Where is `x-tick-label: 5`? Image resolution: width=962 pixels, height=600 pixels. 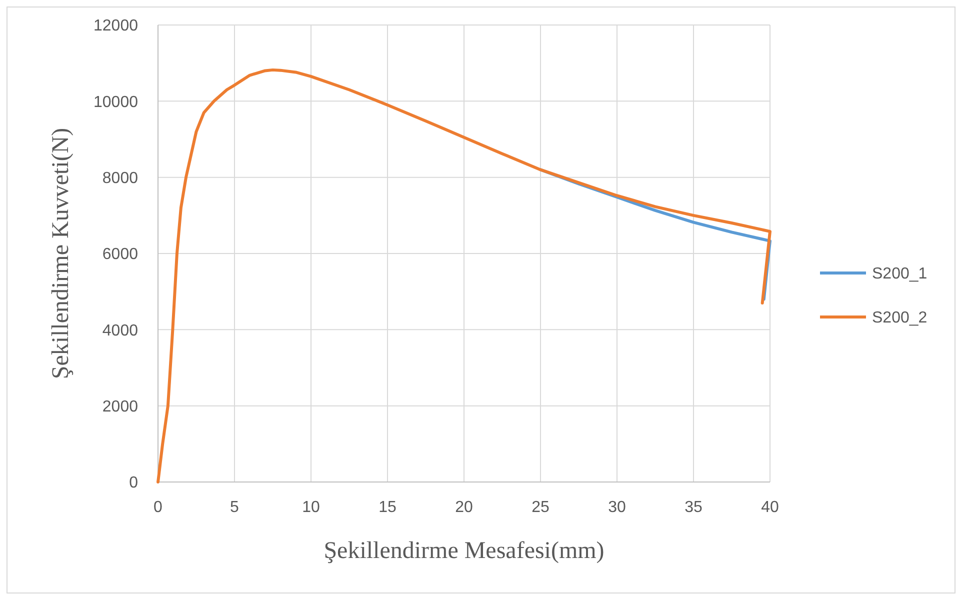 x-tick-label: 5 is located at coordinates (235, 507).